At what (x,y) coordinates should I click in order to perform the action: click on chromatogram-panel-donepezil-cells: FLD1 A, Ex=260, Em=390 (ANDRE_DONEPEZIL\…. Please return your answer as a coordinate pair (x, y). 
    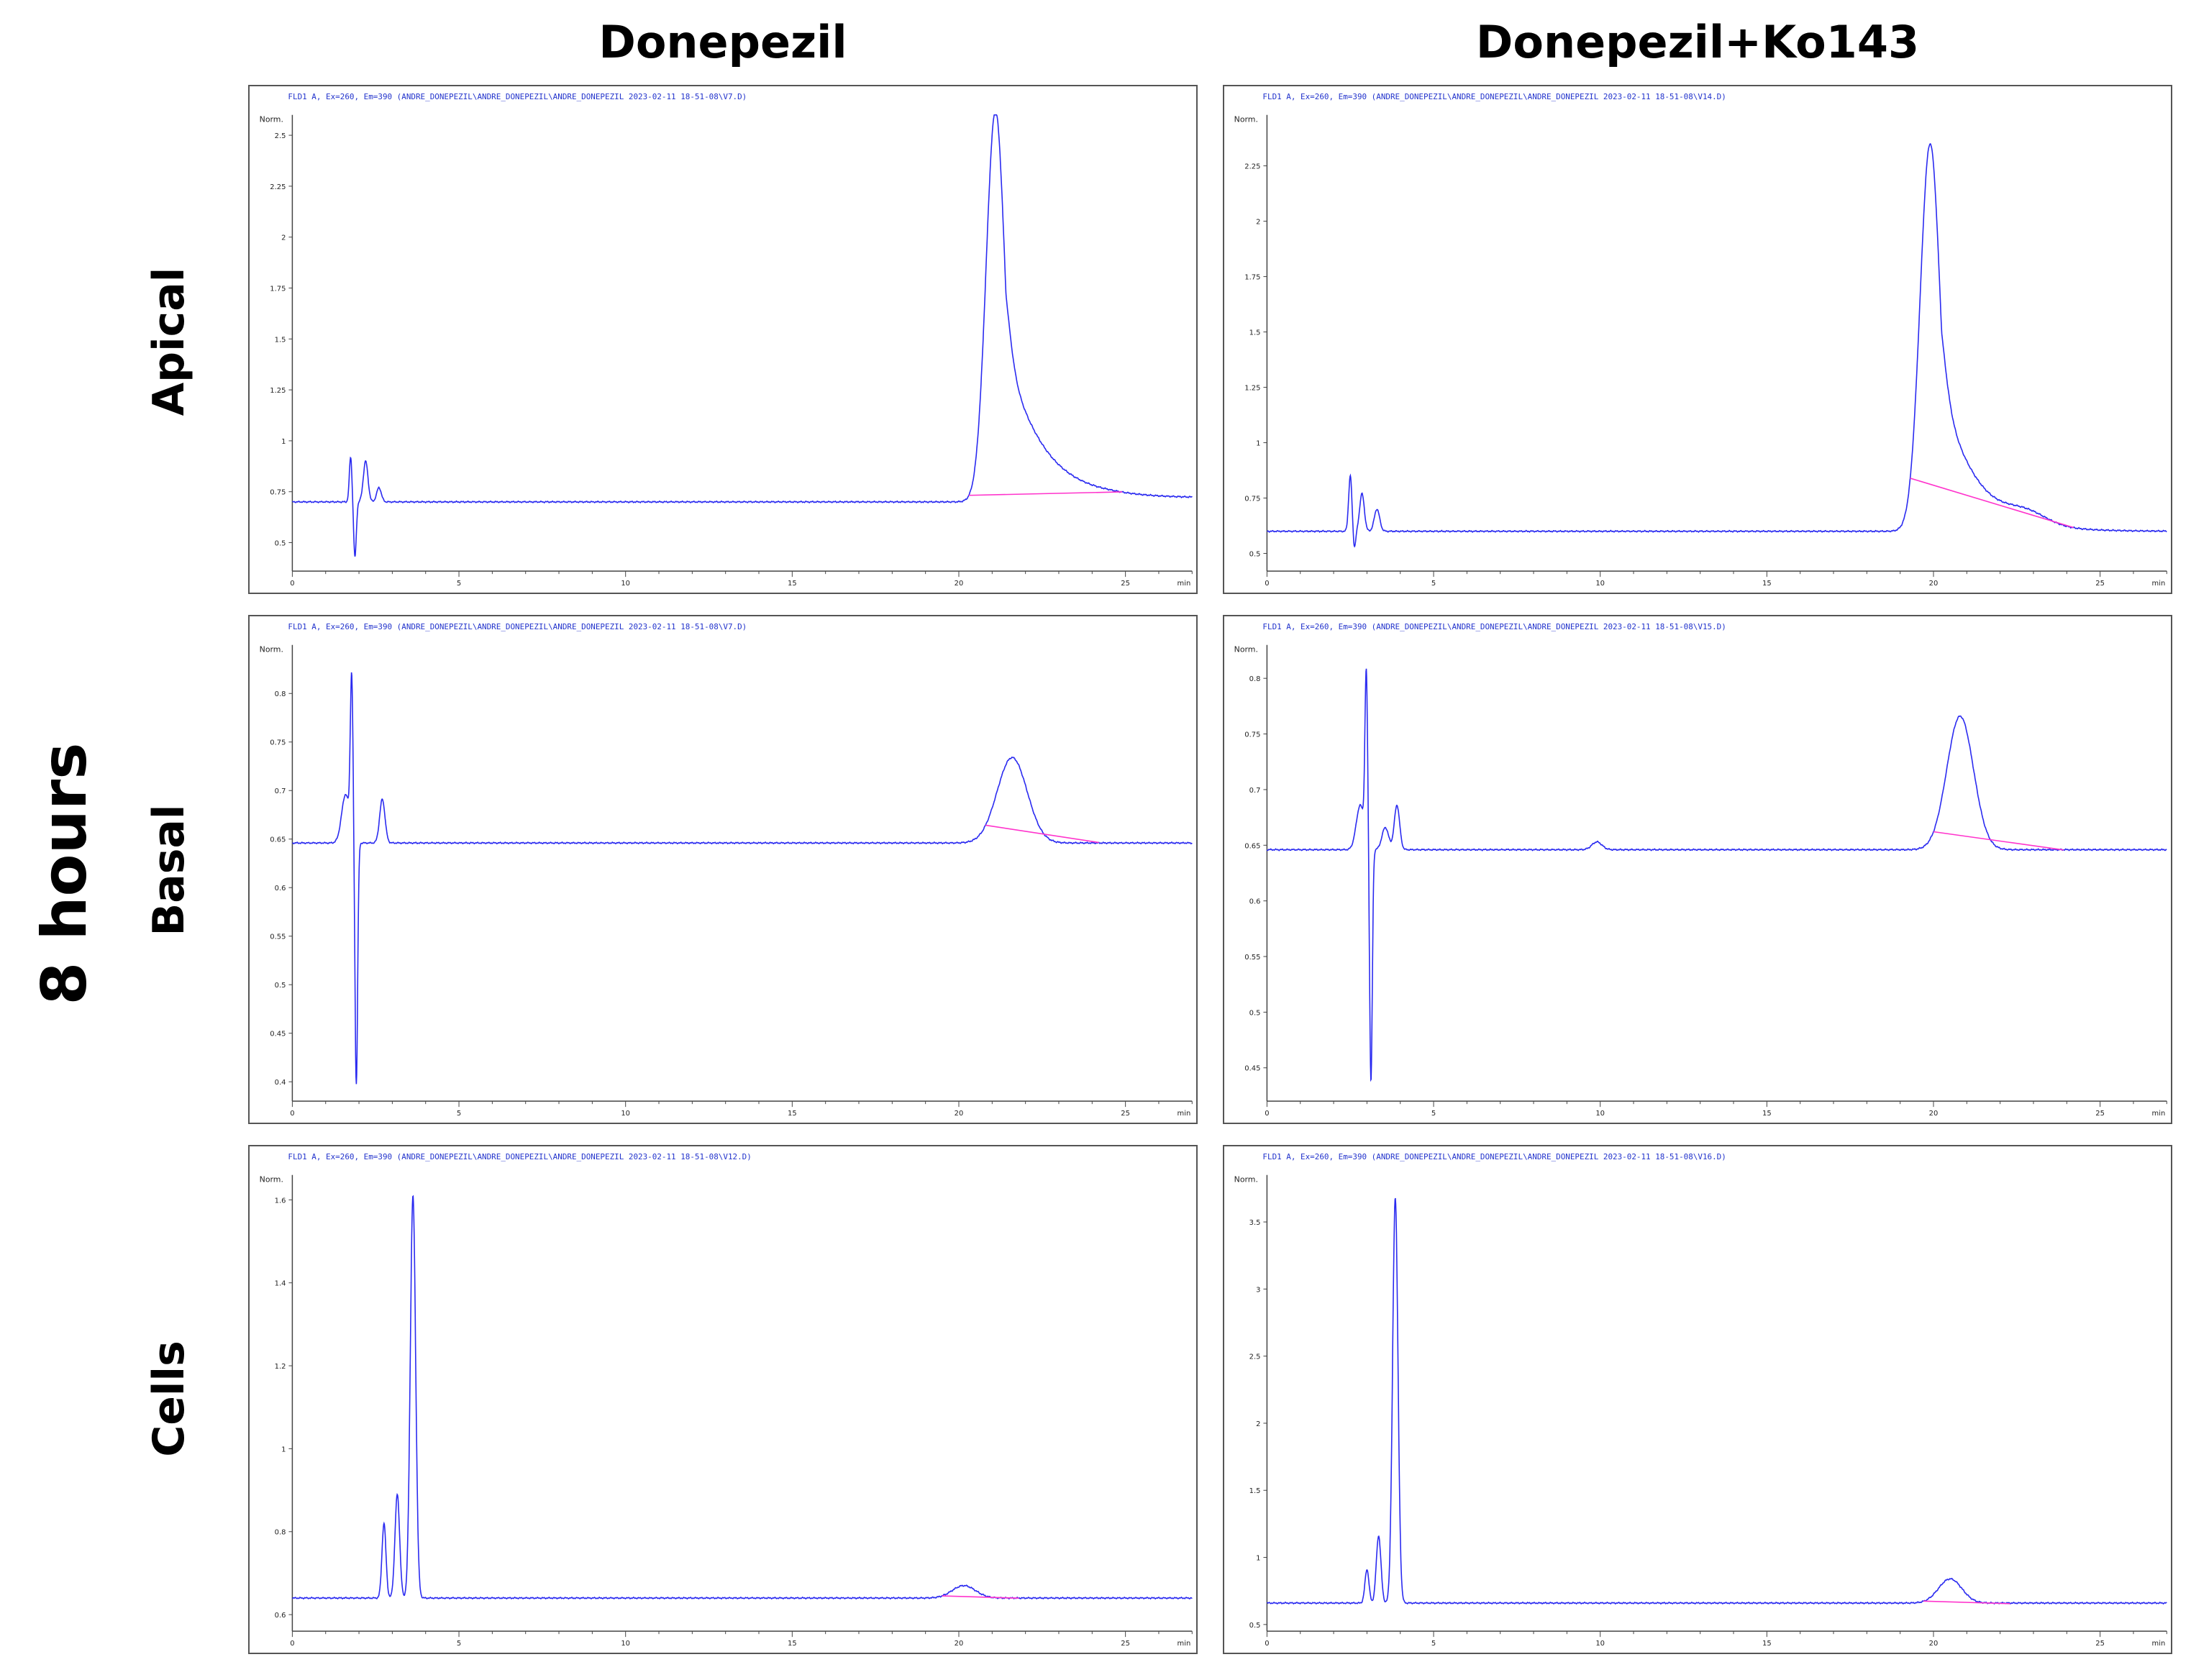
    Looking at the image, I should click on (723, 1399).